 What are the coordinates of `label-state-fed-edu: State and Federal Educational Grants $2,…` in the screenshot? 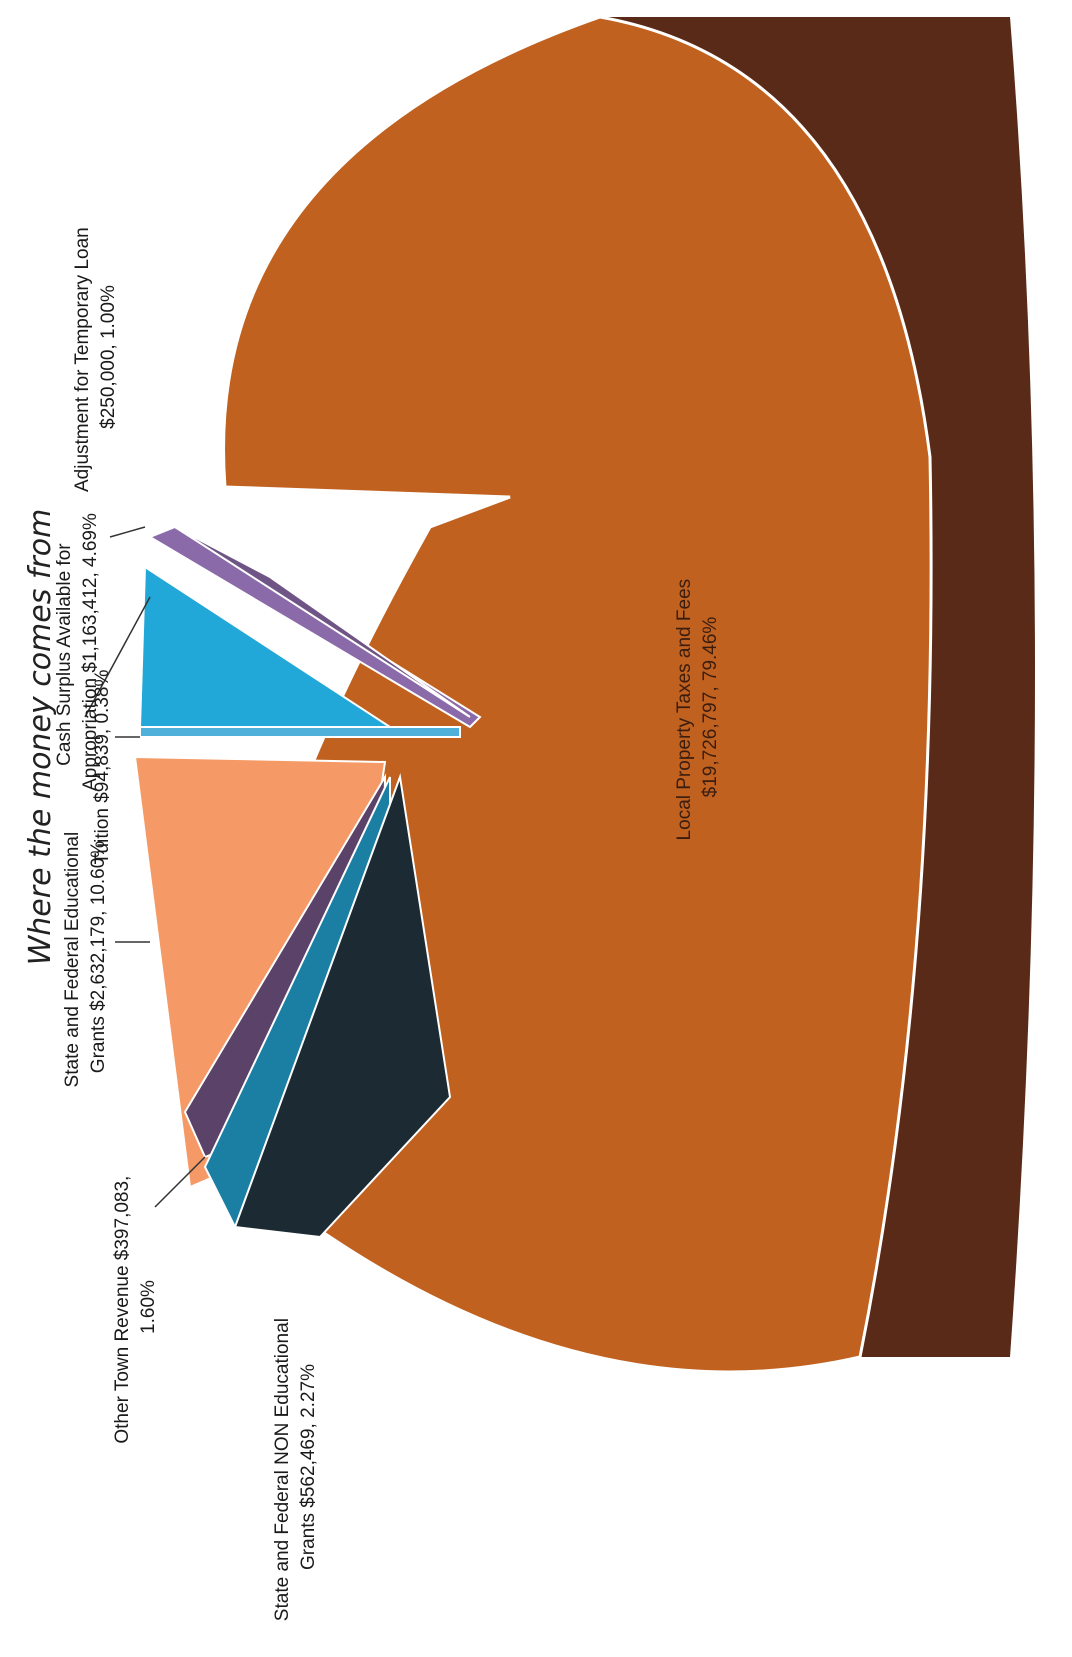 It's located at (85, 957).